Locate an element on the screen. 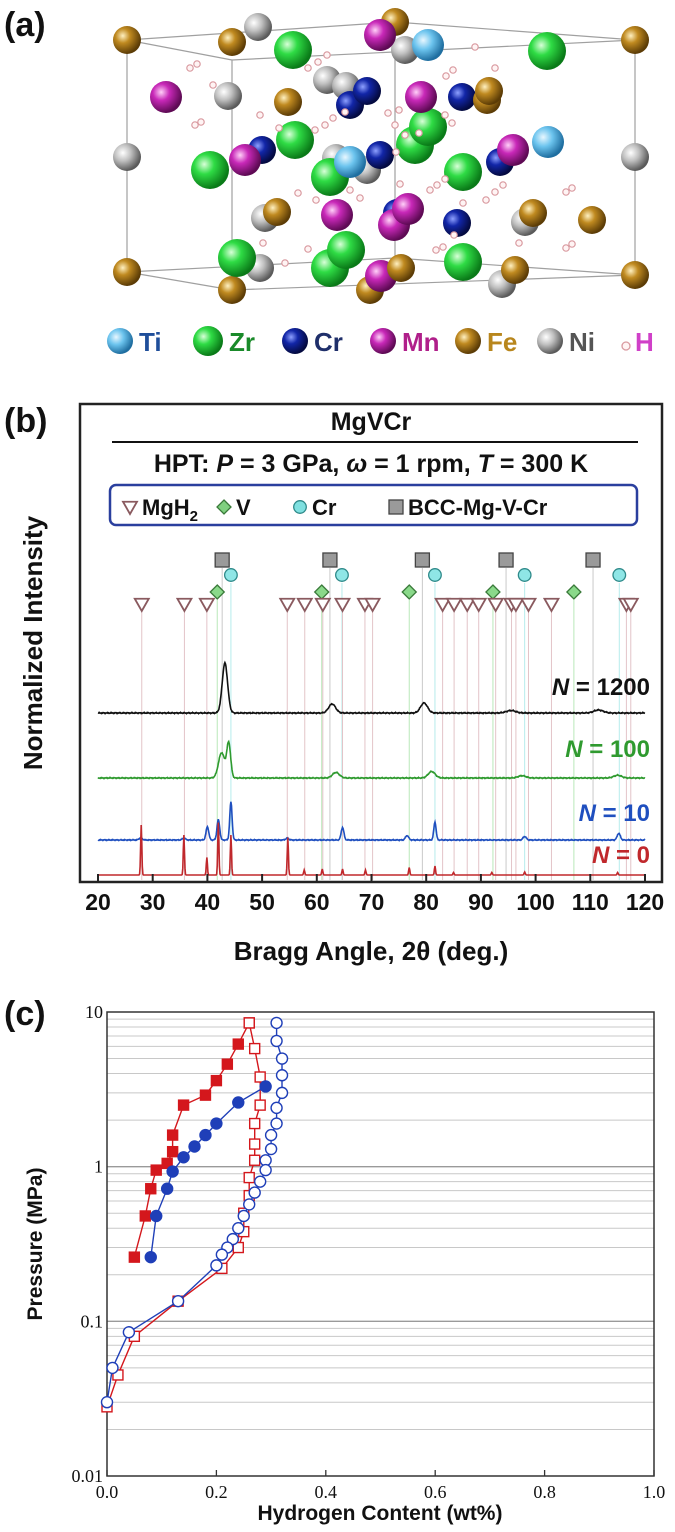  phase-legend: MgH2 V Cr BCC-Mg-V-Cr is located at coordinates (334, 510).